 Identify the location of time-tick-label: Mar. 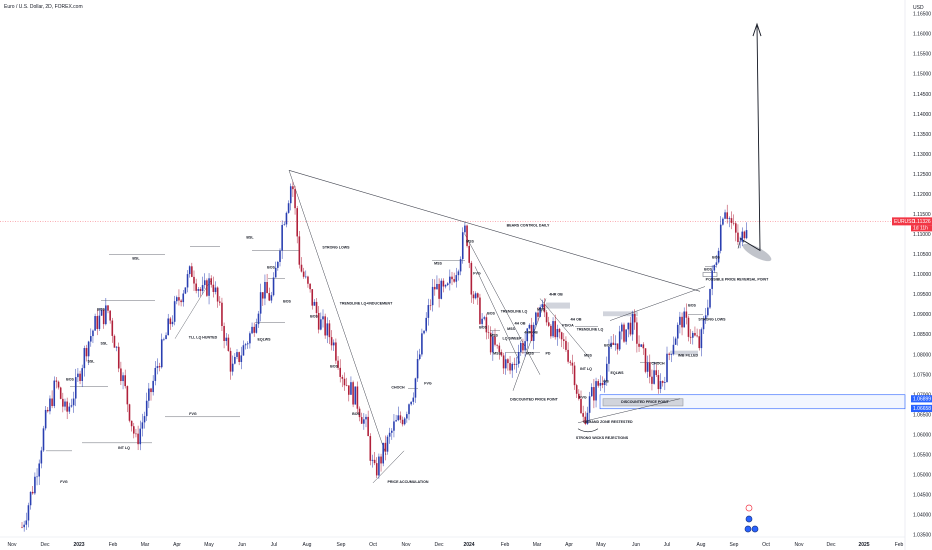
(537, 545).